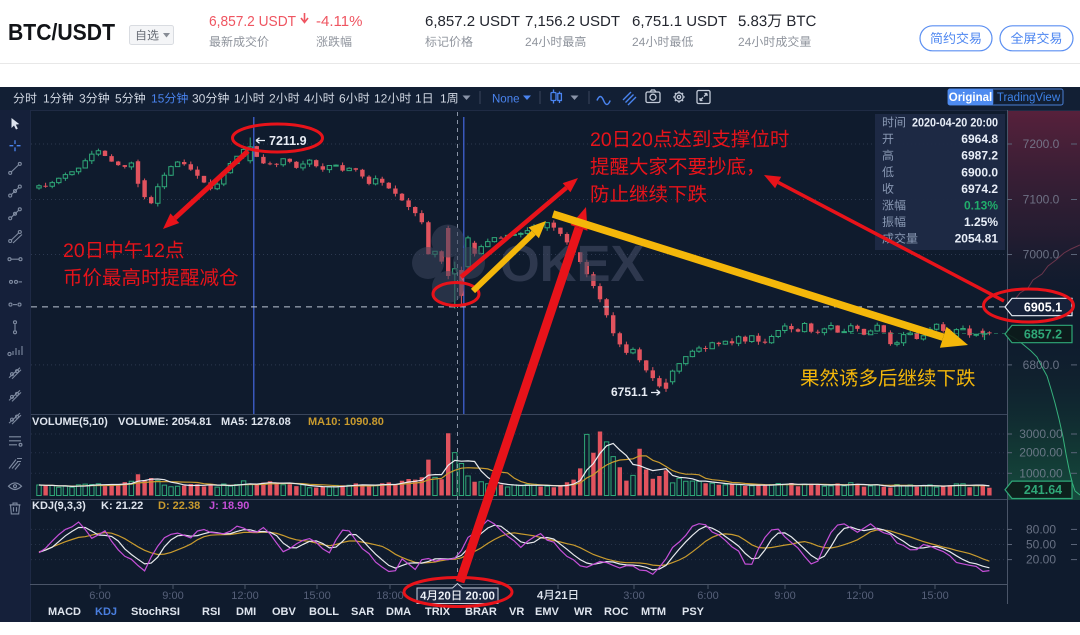  Describe the element at coordinates (1041, 545) in the screenshot. I see `svg-text: 50.00` at that location.